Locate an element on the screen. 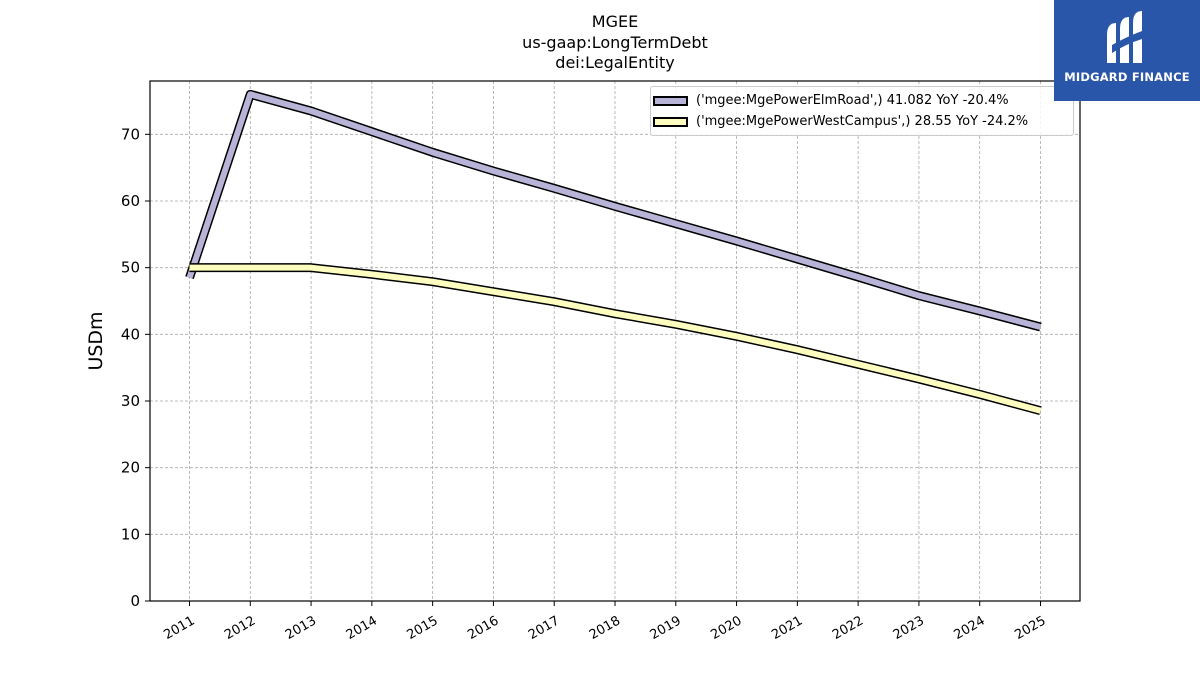 This screenshot has height=675, width=1200. x-tick-label: 2017 is located at coordinates (544, 628).